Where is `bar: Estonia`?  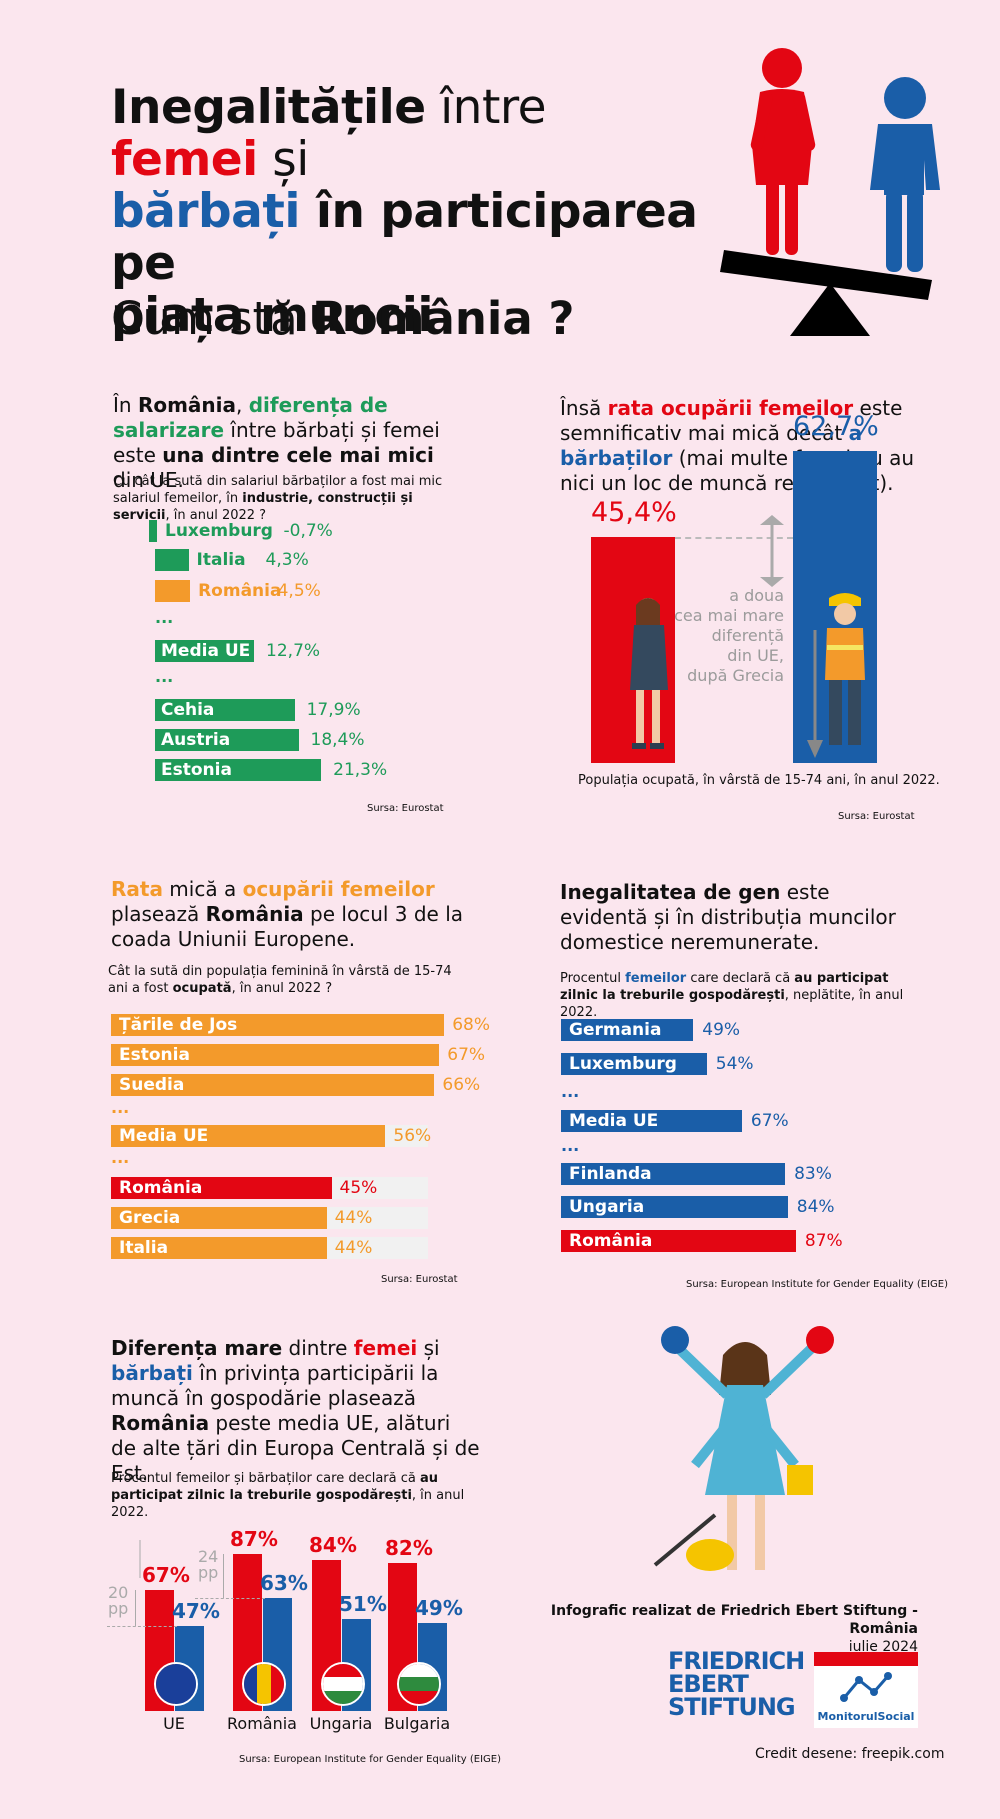 bar: Estonia is located at coordinates (275, 1055).